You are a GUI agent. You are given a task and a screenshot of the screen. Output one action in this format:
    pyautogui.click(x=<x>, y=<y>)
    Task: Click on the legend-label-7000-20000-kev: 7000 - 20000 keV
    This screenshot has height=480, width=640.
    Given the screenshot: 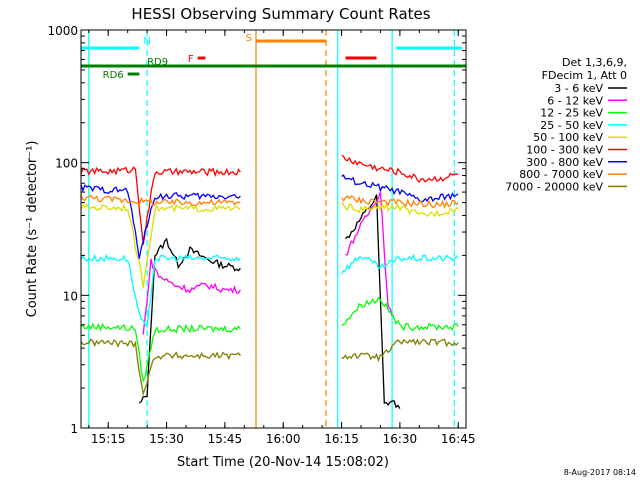 What is the action you would take?
    pyautogui.click(x=554, y=186)
    